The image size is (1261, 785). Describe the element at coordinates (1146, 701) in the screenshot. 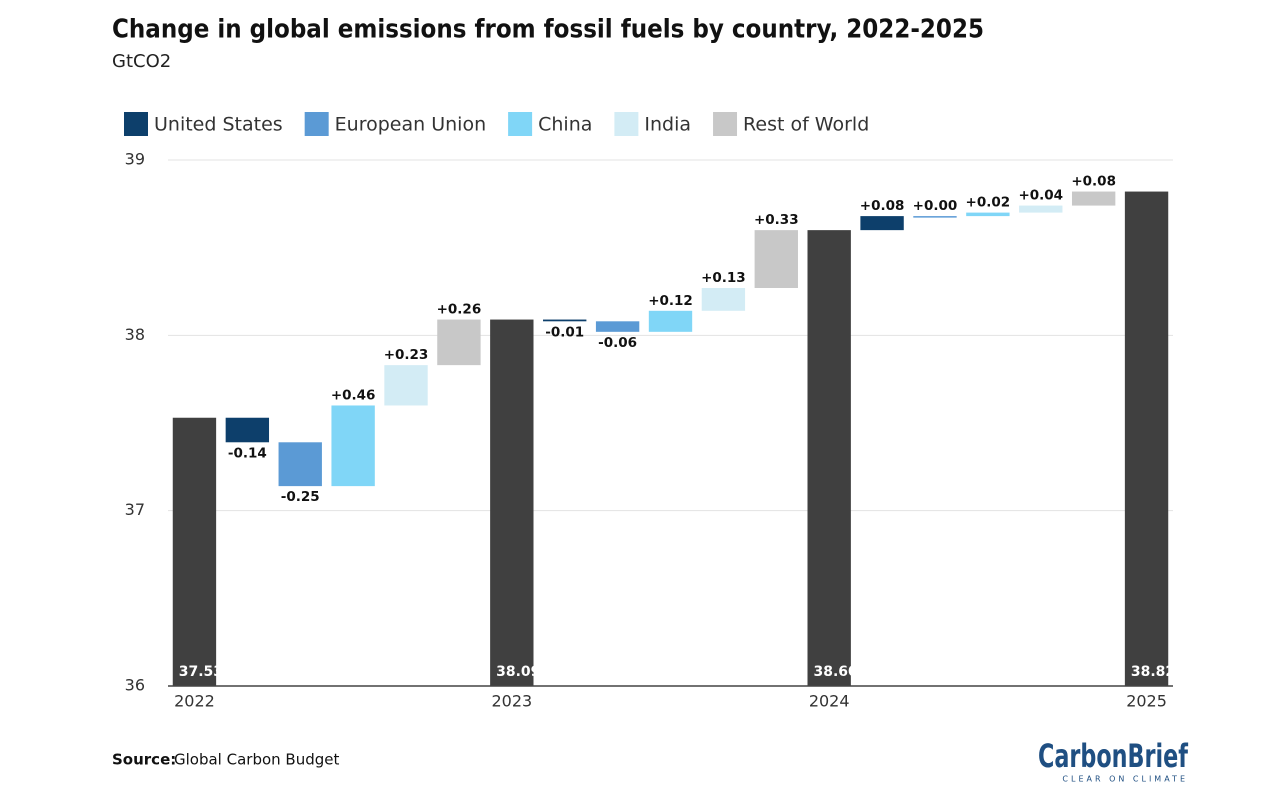

I see `x-tick-label: 2025` at that location.